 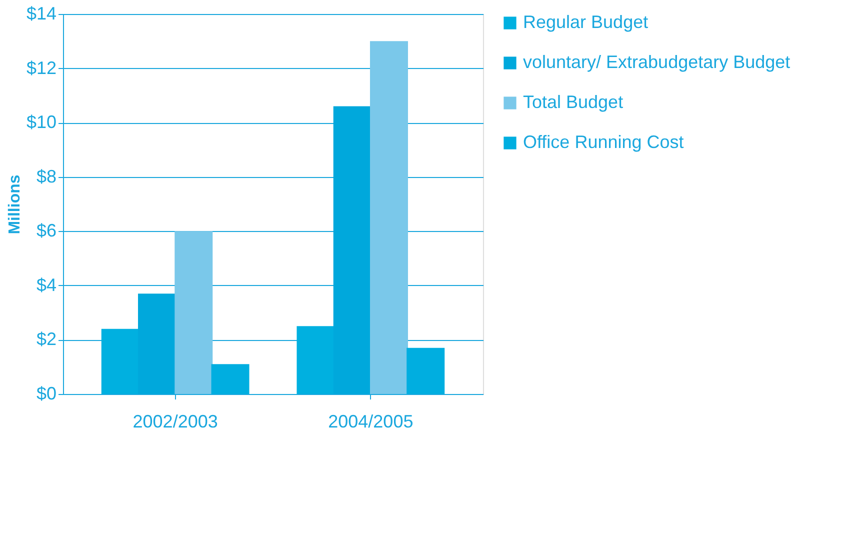 I want to click on y-tick-label: $10, so click(x=41, y=122).